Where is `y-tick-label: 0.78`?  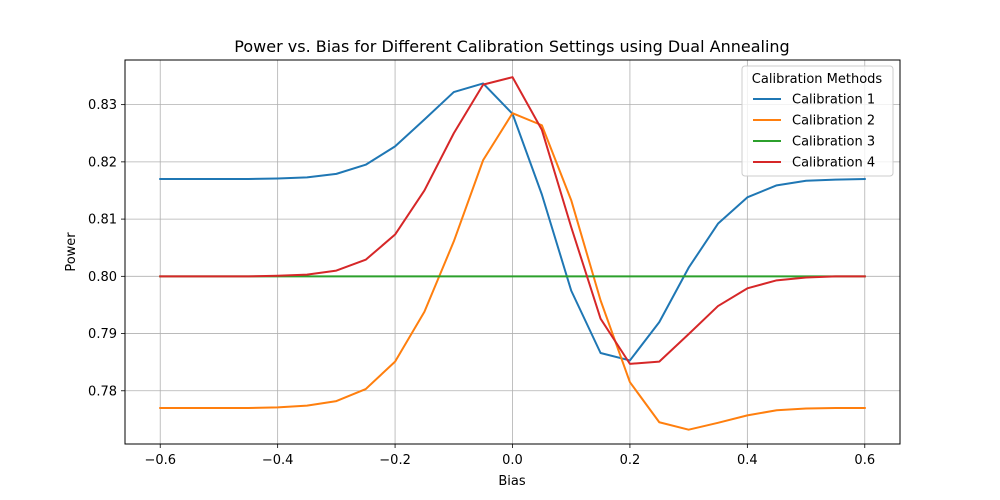 y-tick-label: 0.78 is located at coordinates (102, 391).